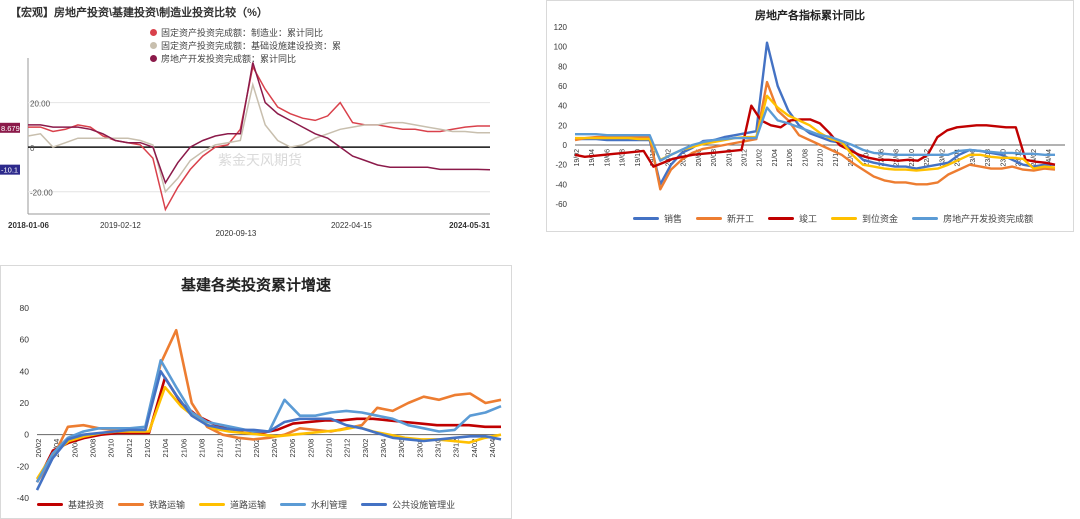 The width and height of the screenshot is (1080, 519). Describe the element at coordinates (927, 158) in the screenshot. I see `x-tick-label: 22/12` at that location.